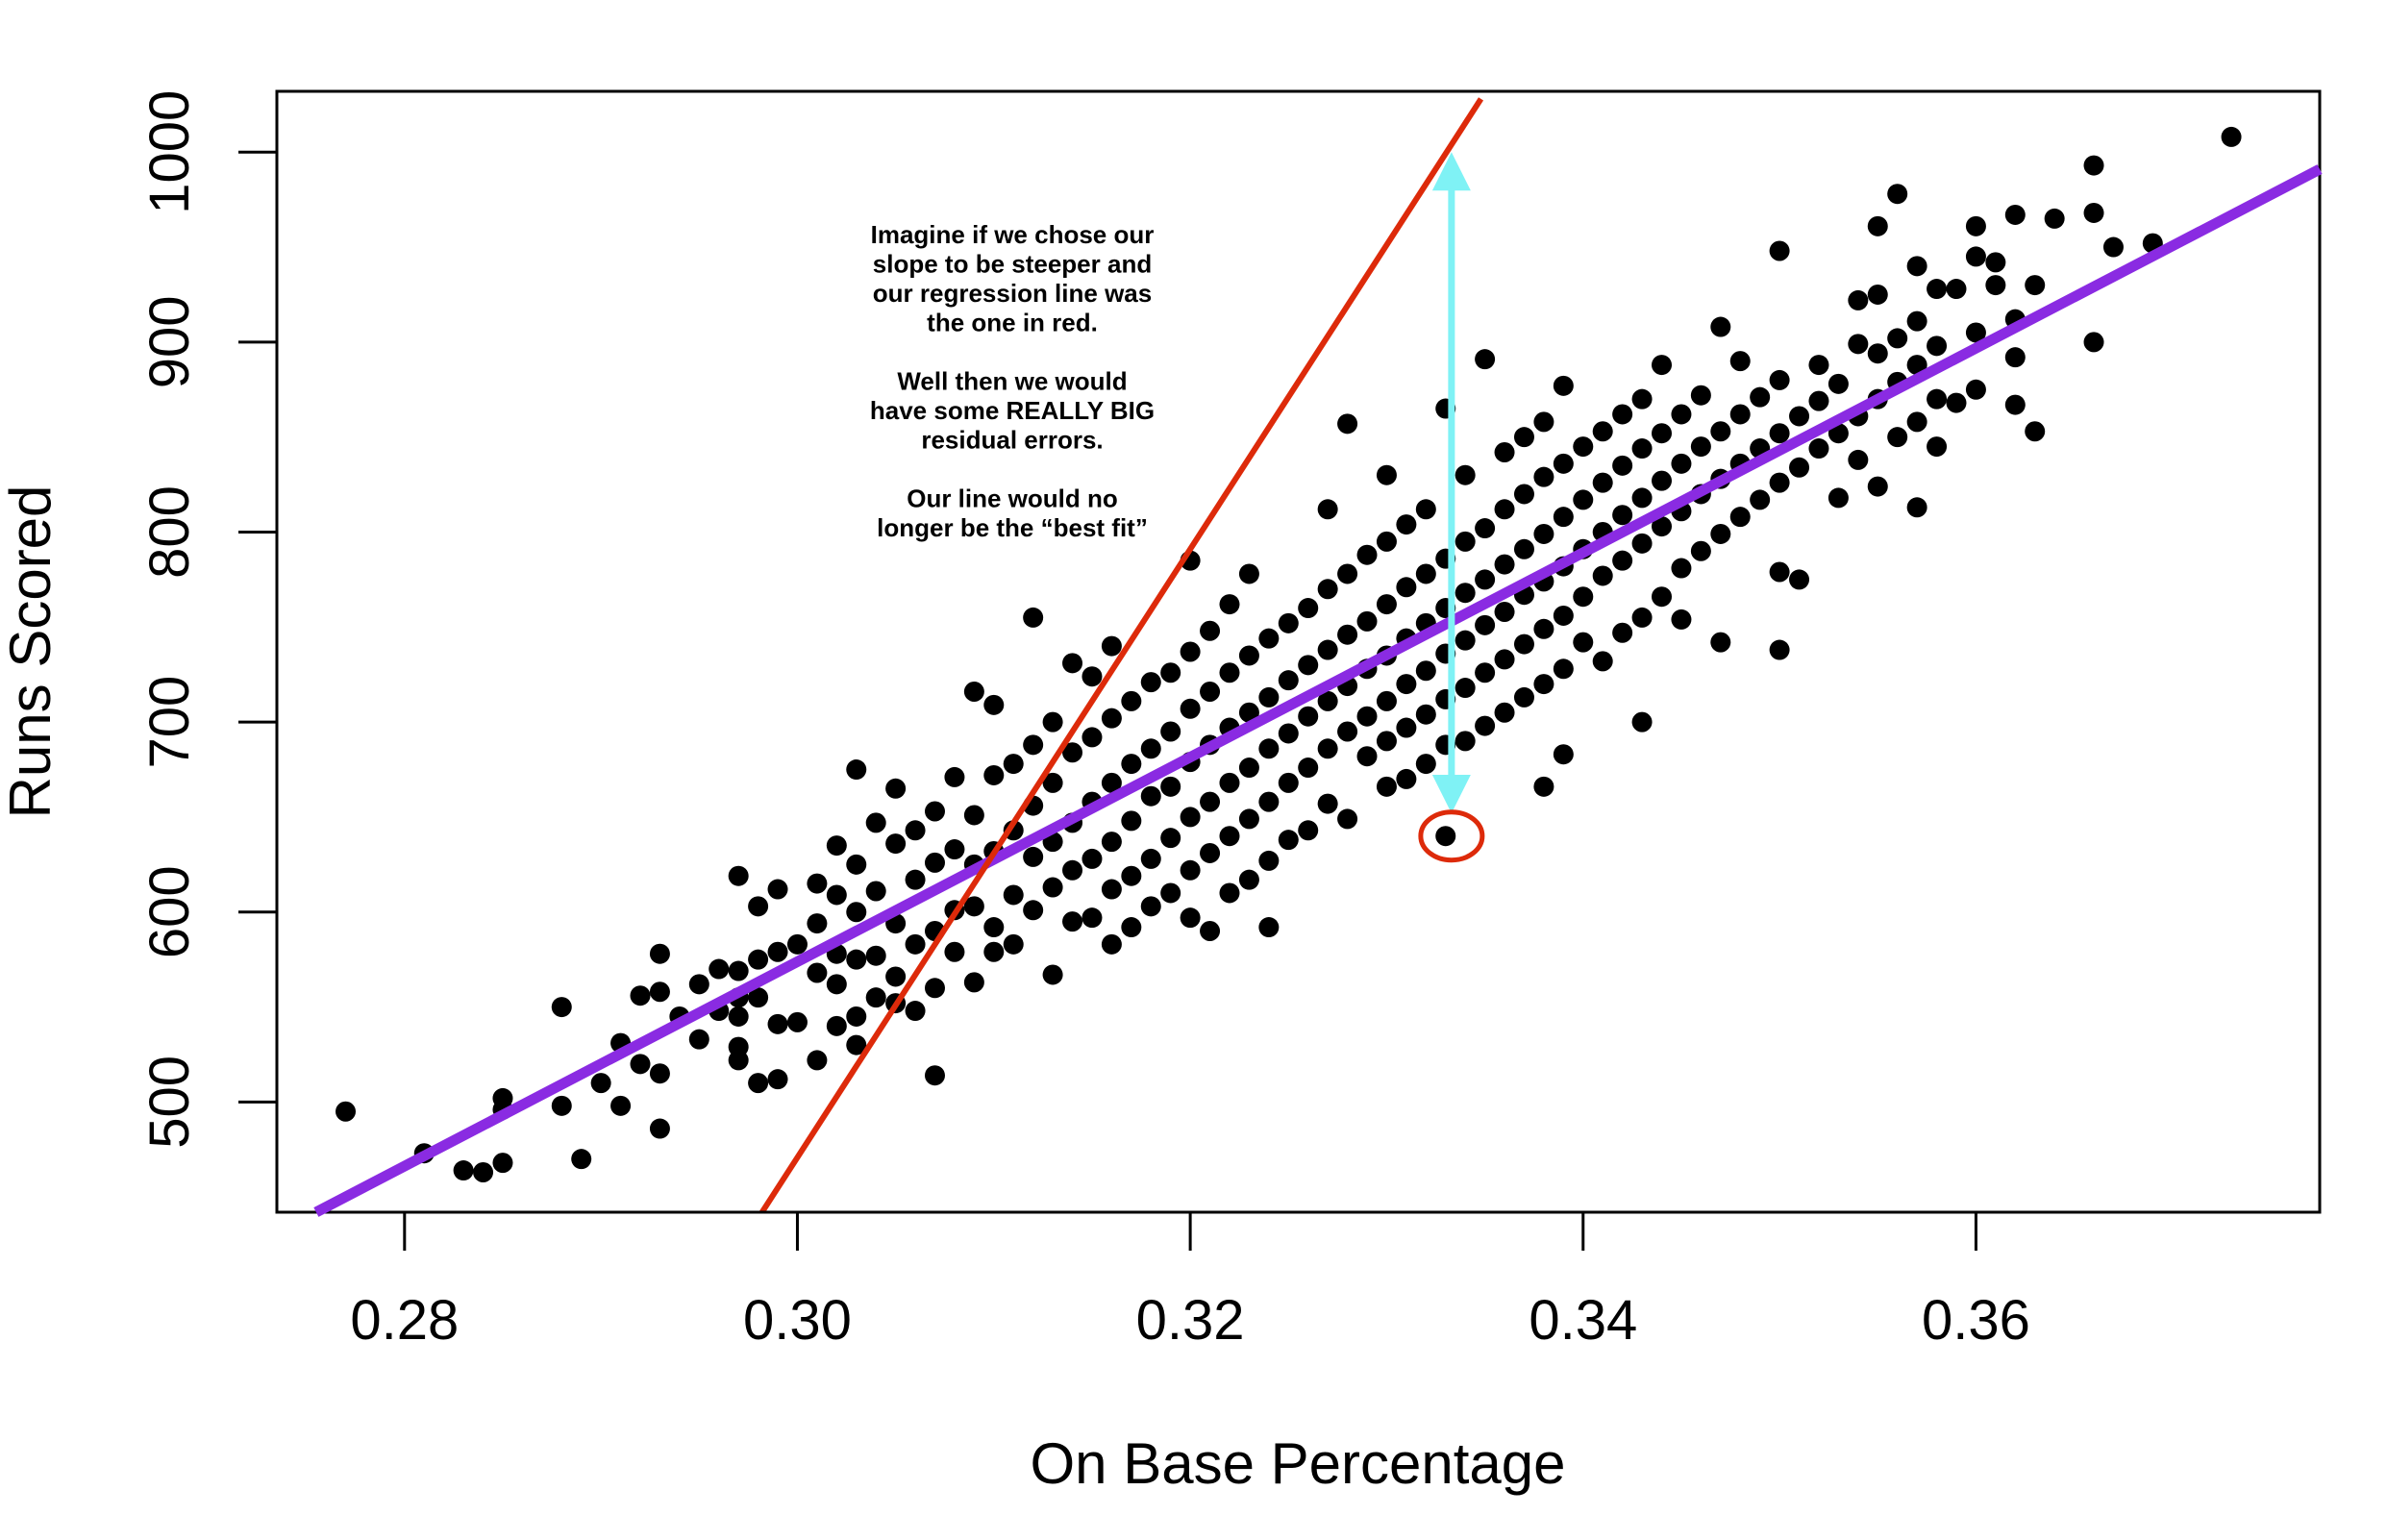 The width and height of the screenshot is (2387, 1540). What do you see at coordinates (169, 911) in the screenshot?
I see `y-tick-label: 600` at bounding box center [169, 911].